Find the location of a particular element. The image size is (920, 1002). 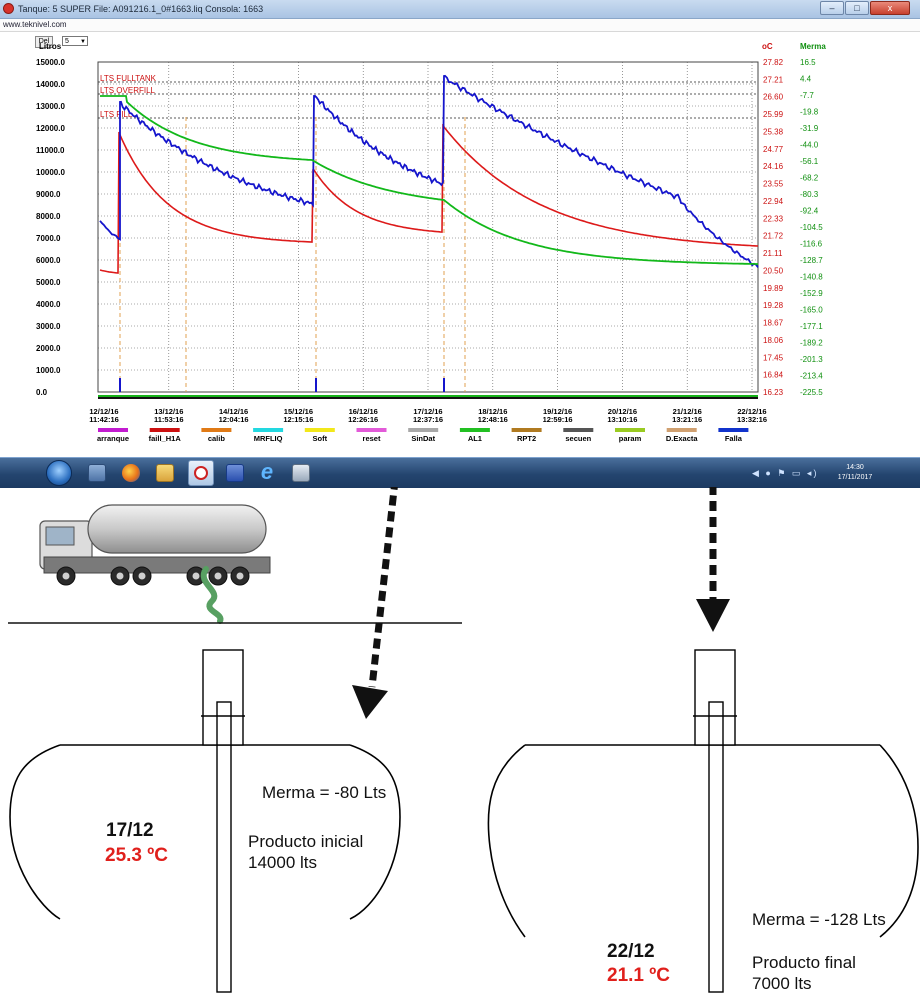

x-tick-date: 14/12/16 is located at coordinates (233, 411).